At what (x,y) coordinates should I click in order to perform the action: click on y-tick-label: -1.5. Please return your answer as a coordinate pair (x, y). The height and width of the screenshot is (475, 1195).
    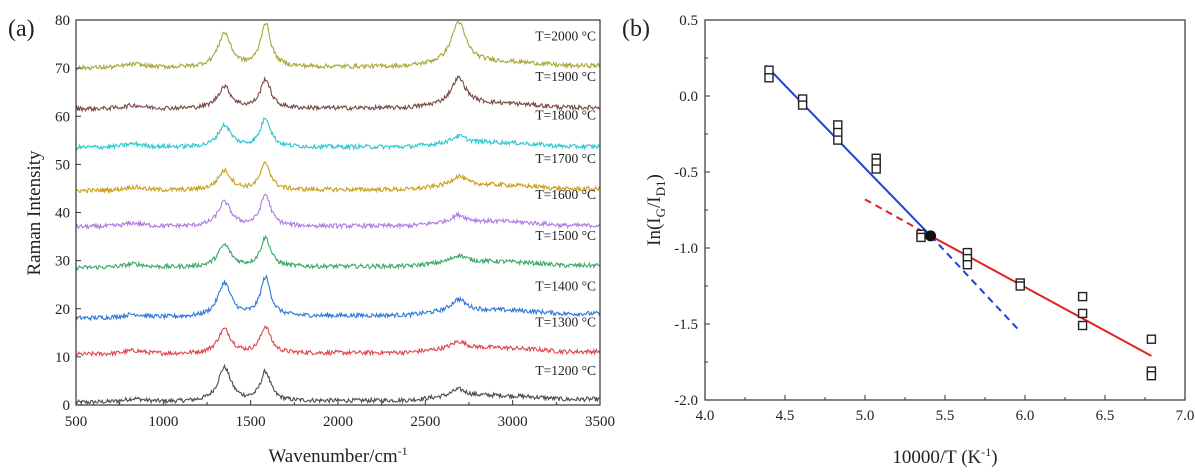
    Looking at the image, I should click on (686, 325).